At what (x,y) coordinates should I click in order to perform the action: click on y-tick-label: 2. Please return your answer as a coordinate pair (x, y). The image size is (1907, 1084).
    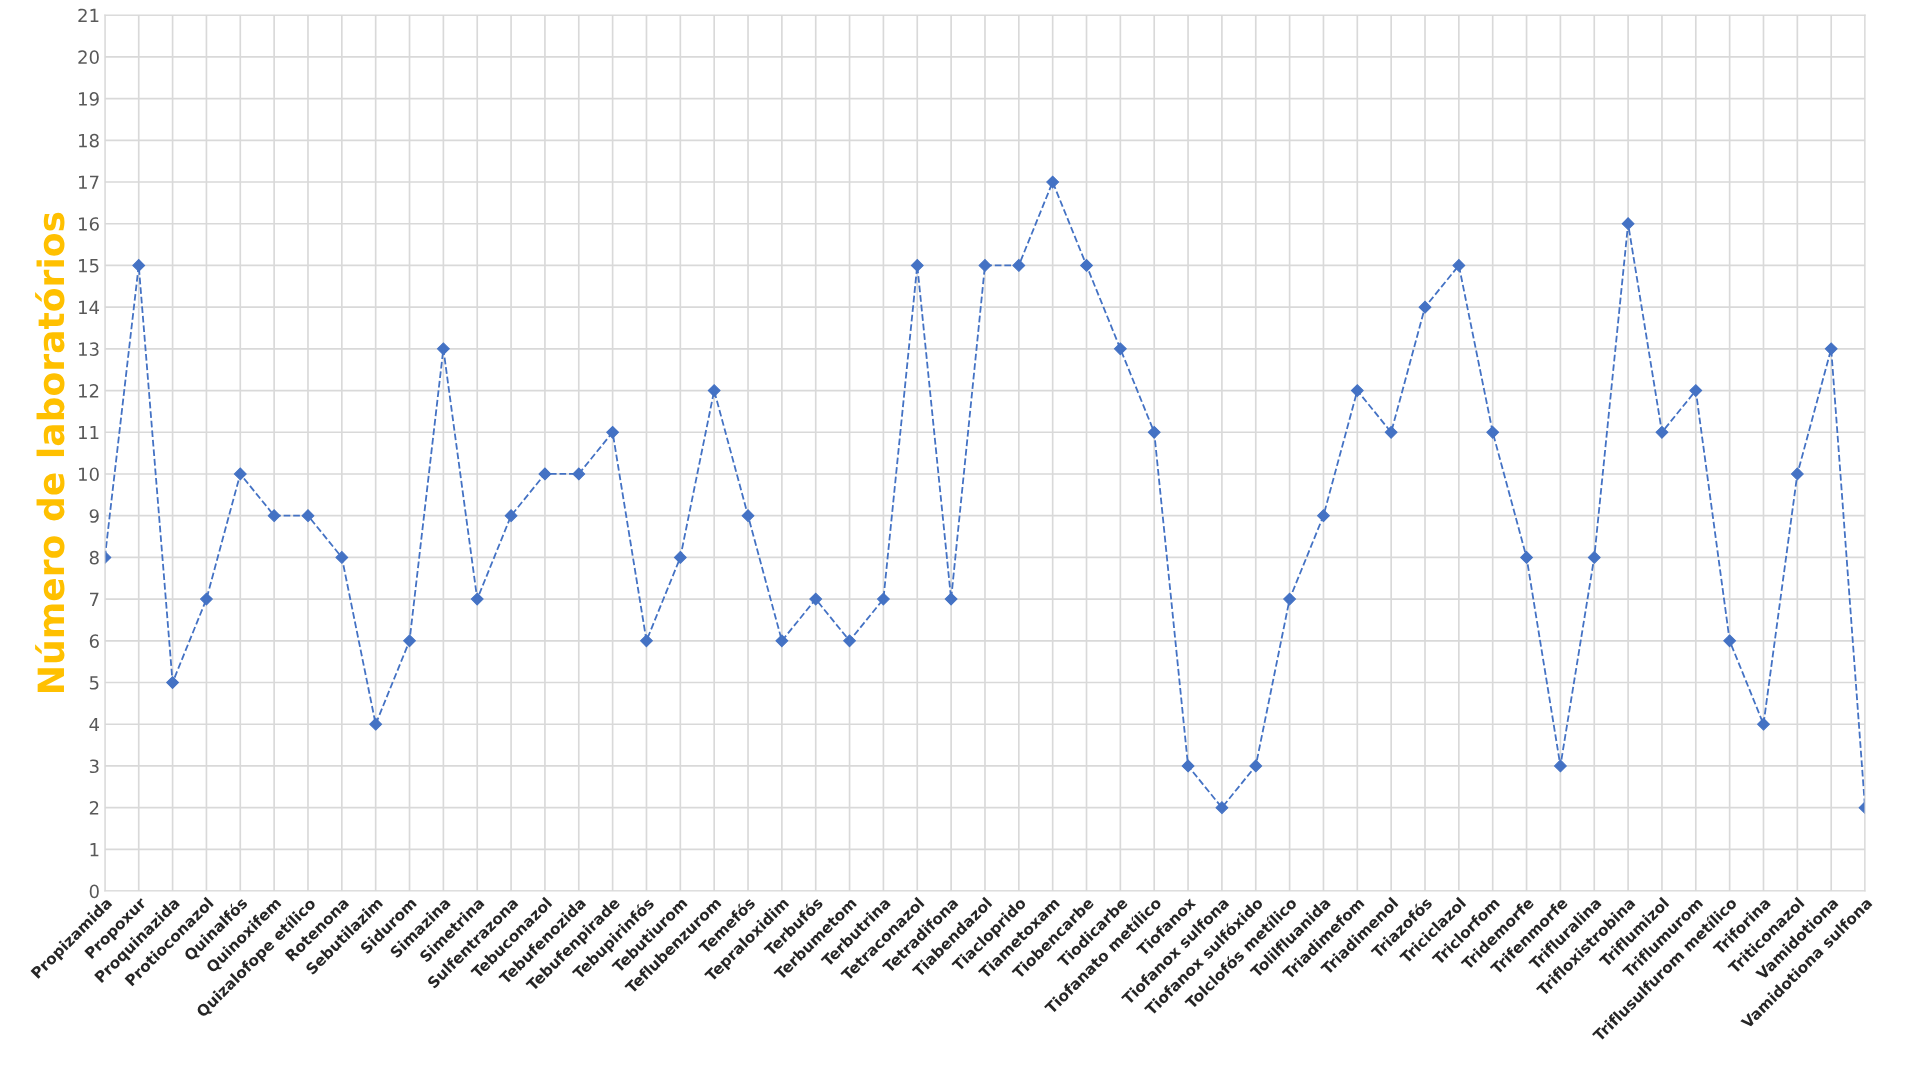
    Looking at the image, I should click on (94, 808).